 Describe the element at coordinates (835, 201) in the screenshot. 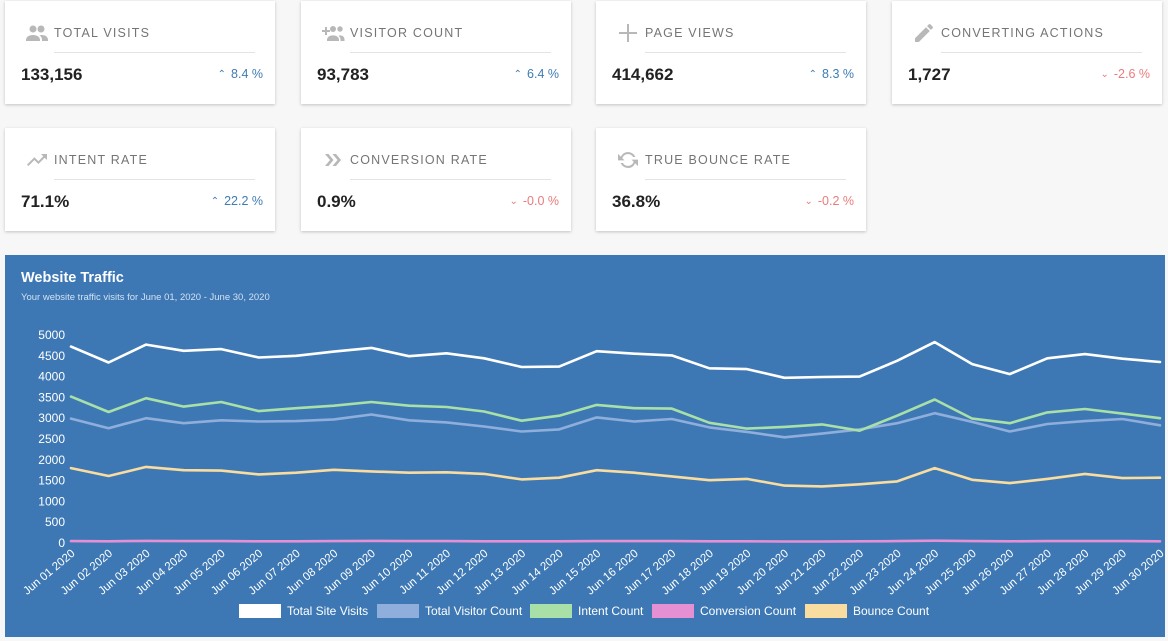

I see `card-change-value: -0.2 %` at that location.